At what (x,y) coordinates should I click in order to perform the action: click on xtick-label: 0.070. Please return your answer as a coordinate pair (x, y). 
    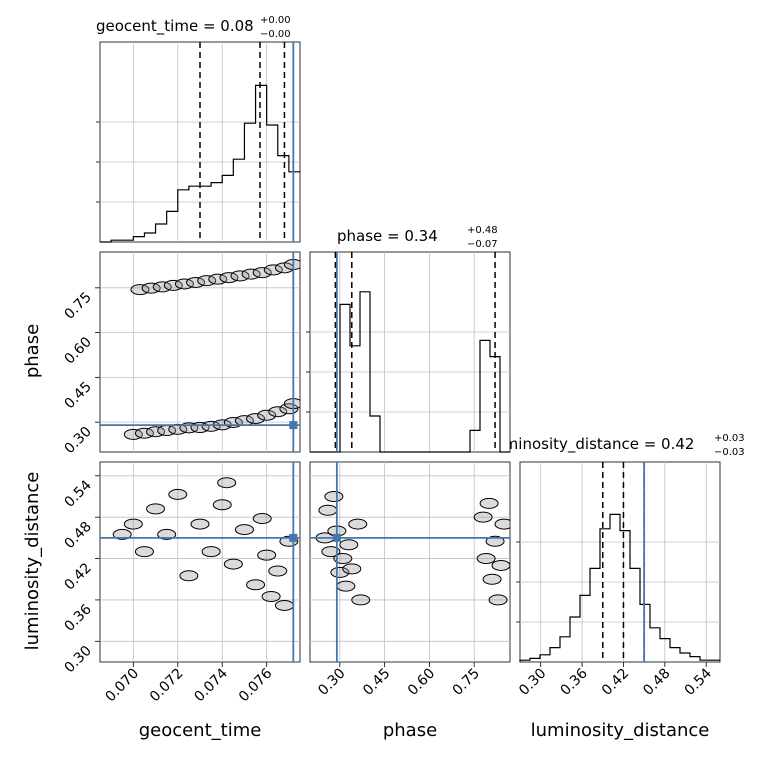
    Looking at the image, I should click on (122, 686).